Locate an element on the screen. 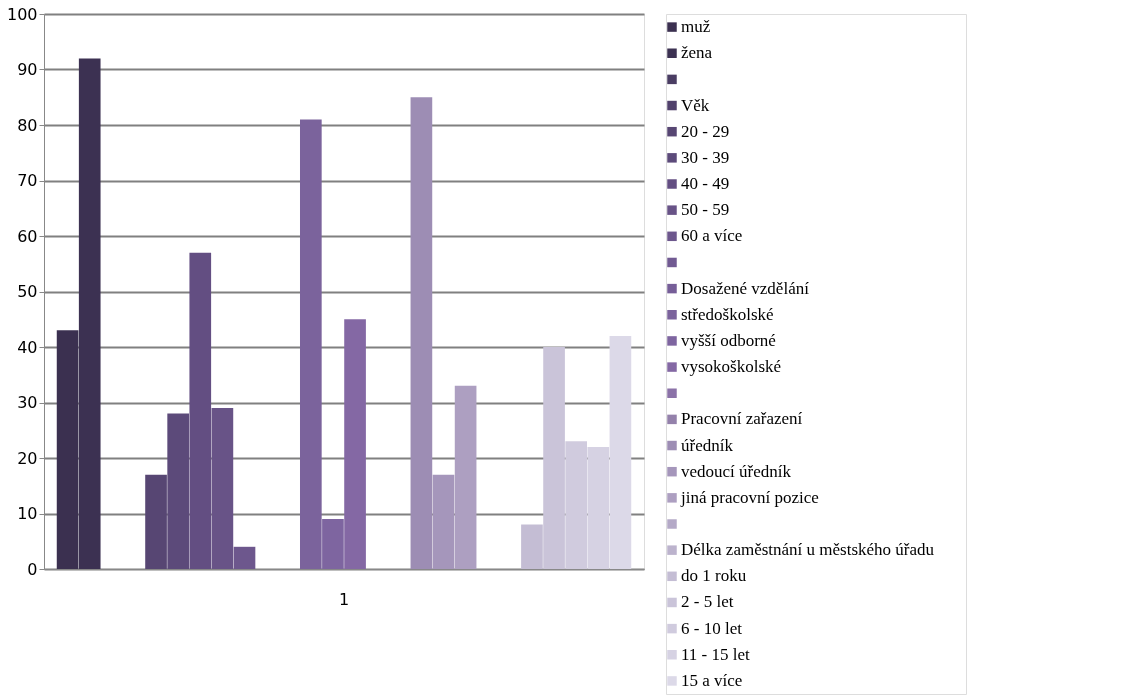 The height and width of the screenshot is (695, 1125). legend-label: 40 - 49 is located at coordinates (705, 183).